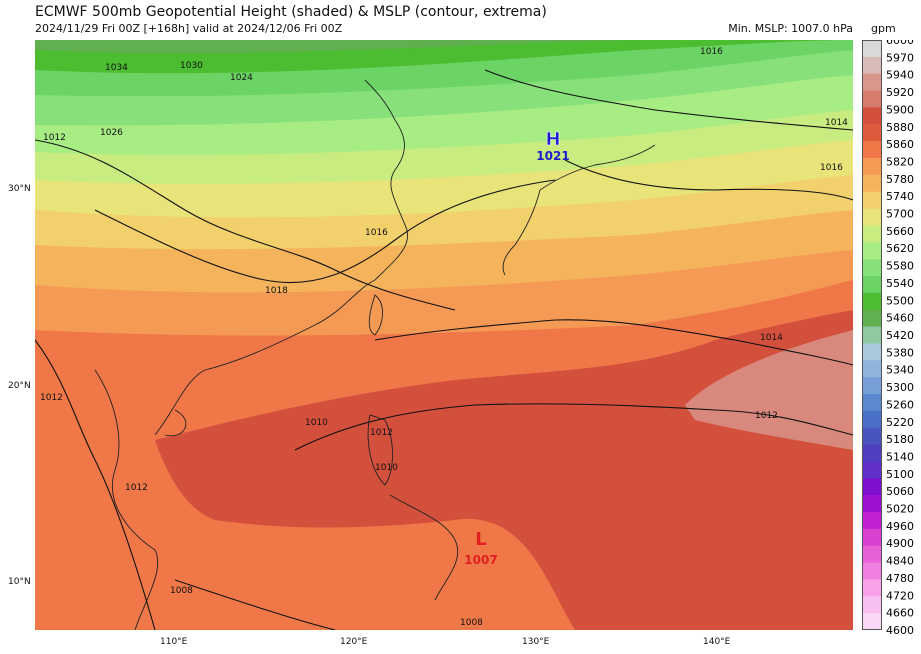 This screenshot has height=654, width=921. I want to click on colorbar-level-label: 4900, so click(900, 543).